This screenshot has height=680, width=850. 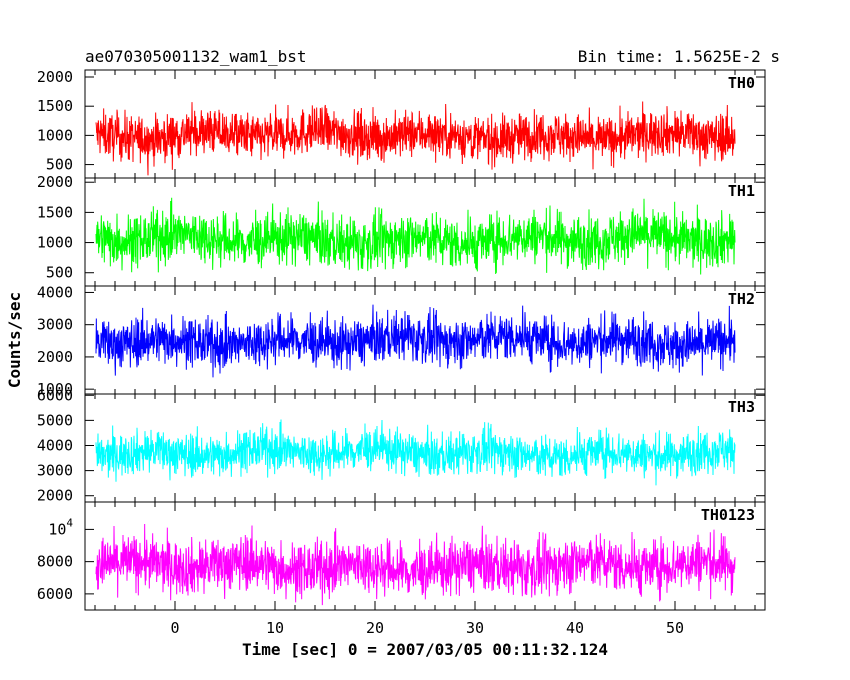 I want to click on panel-th1: 500 1000 1500 2000 TH1, so click(x=401, y=230).